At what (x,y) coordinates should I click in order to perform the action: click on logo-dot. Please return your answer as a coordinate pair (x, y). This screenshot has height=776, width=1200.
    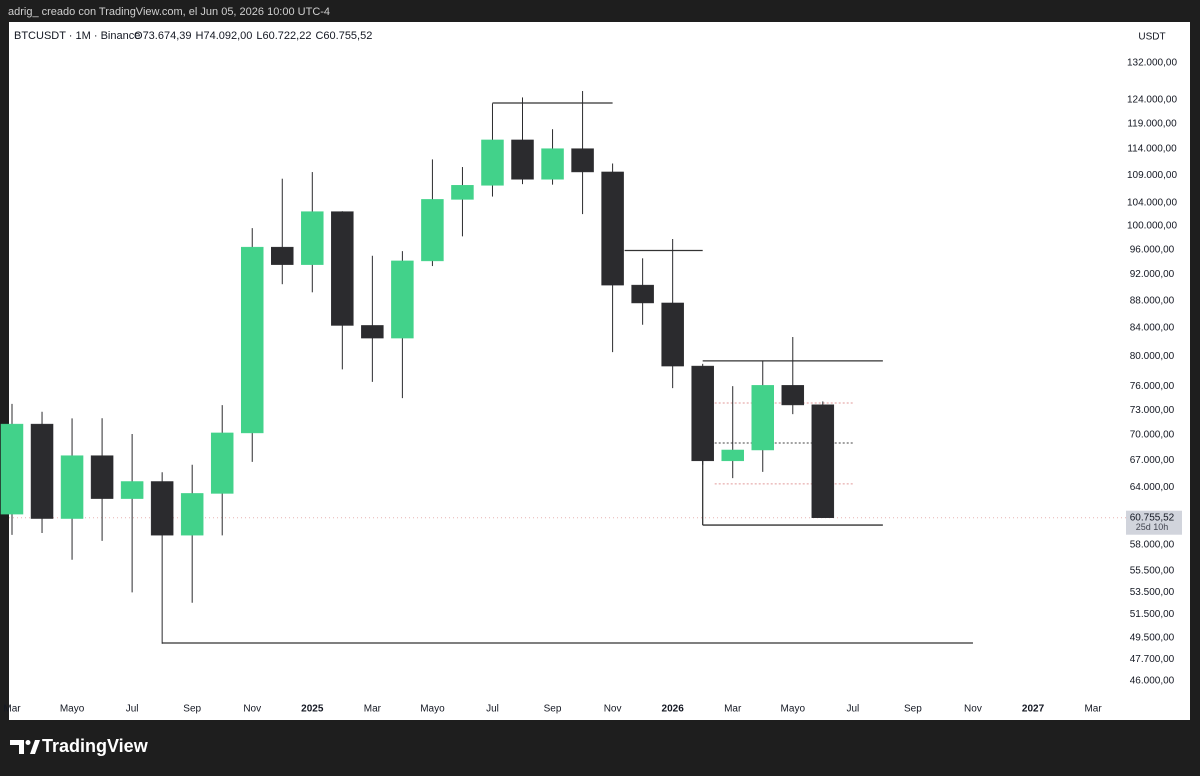
    Looking at the image, I should click on (28, 742).